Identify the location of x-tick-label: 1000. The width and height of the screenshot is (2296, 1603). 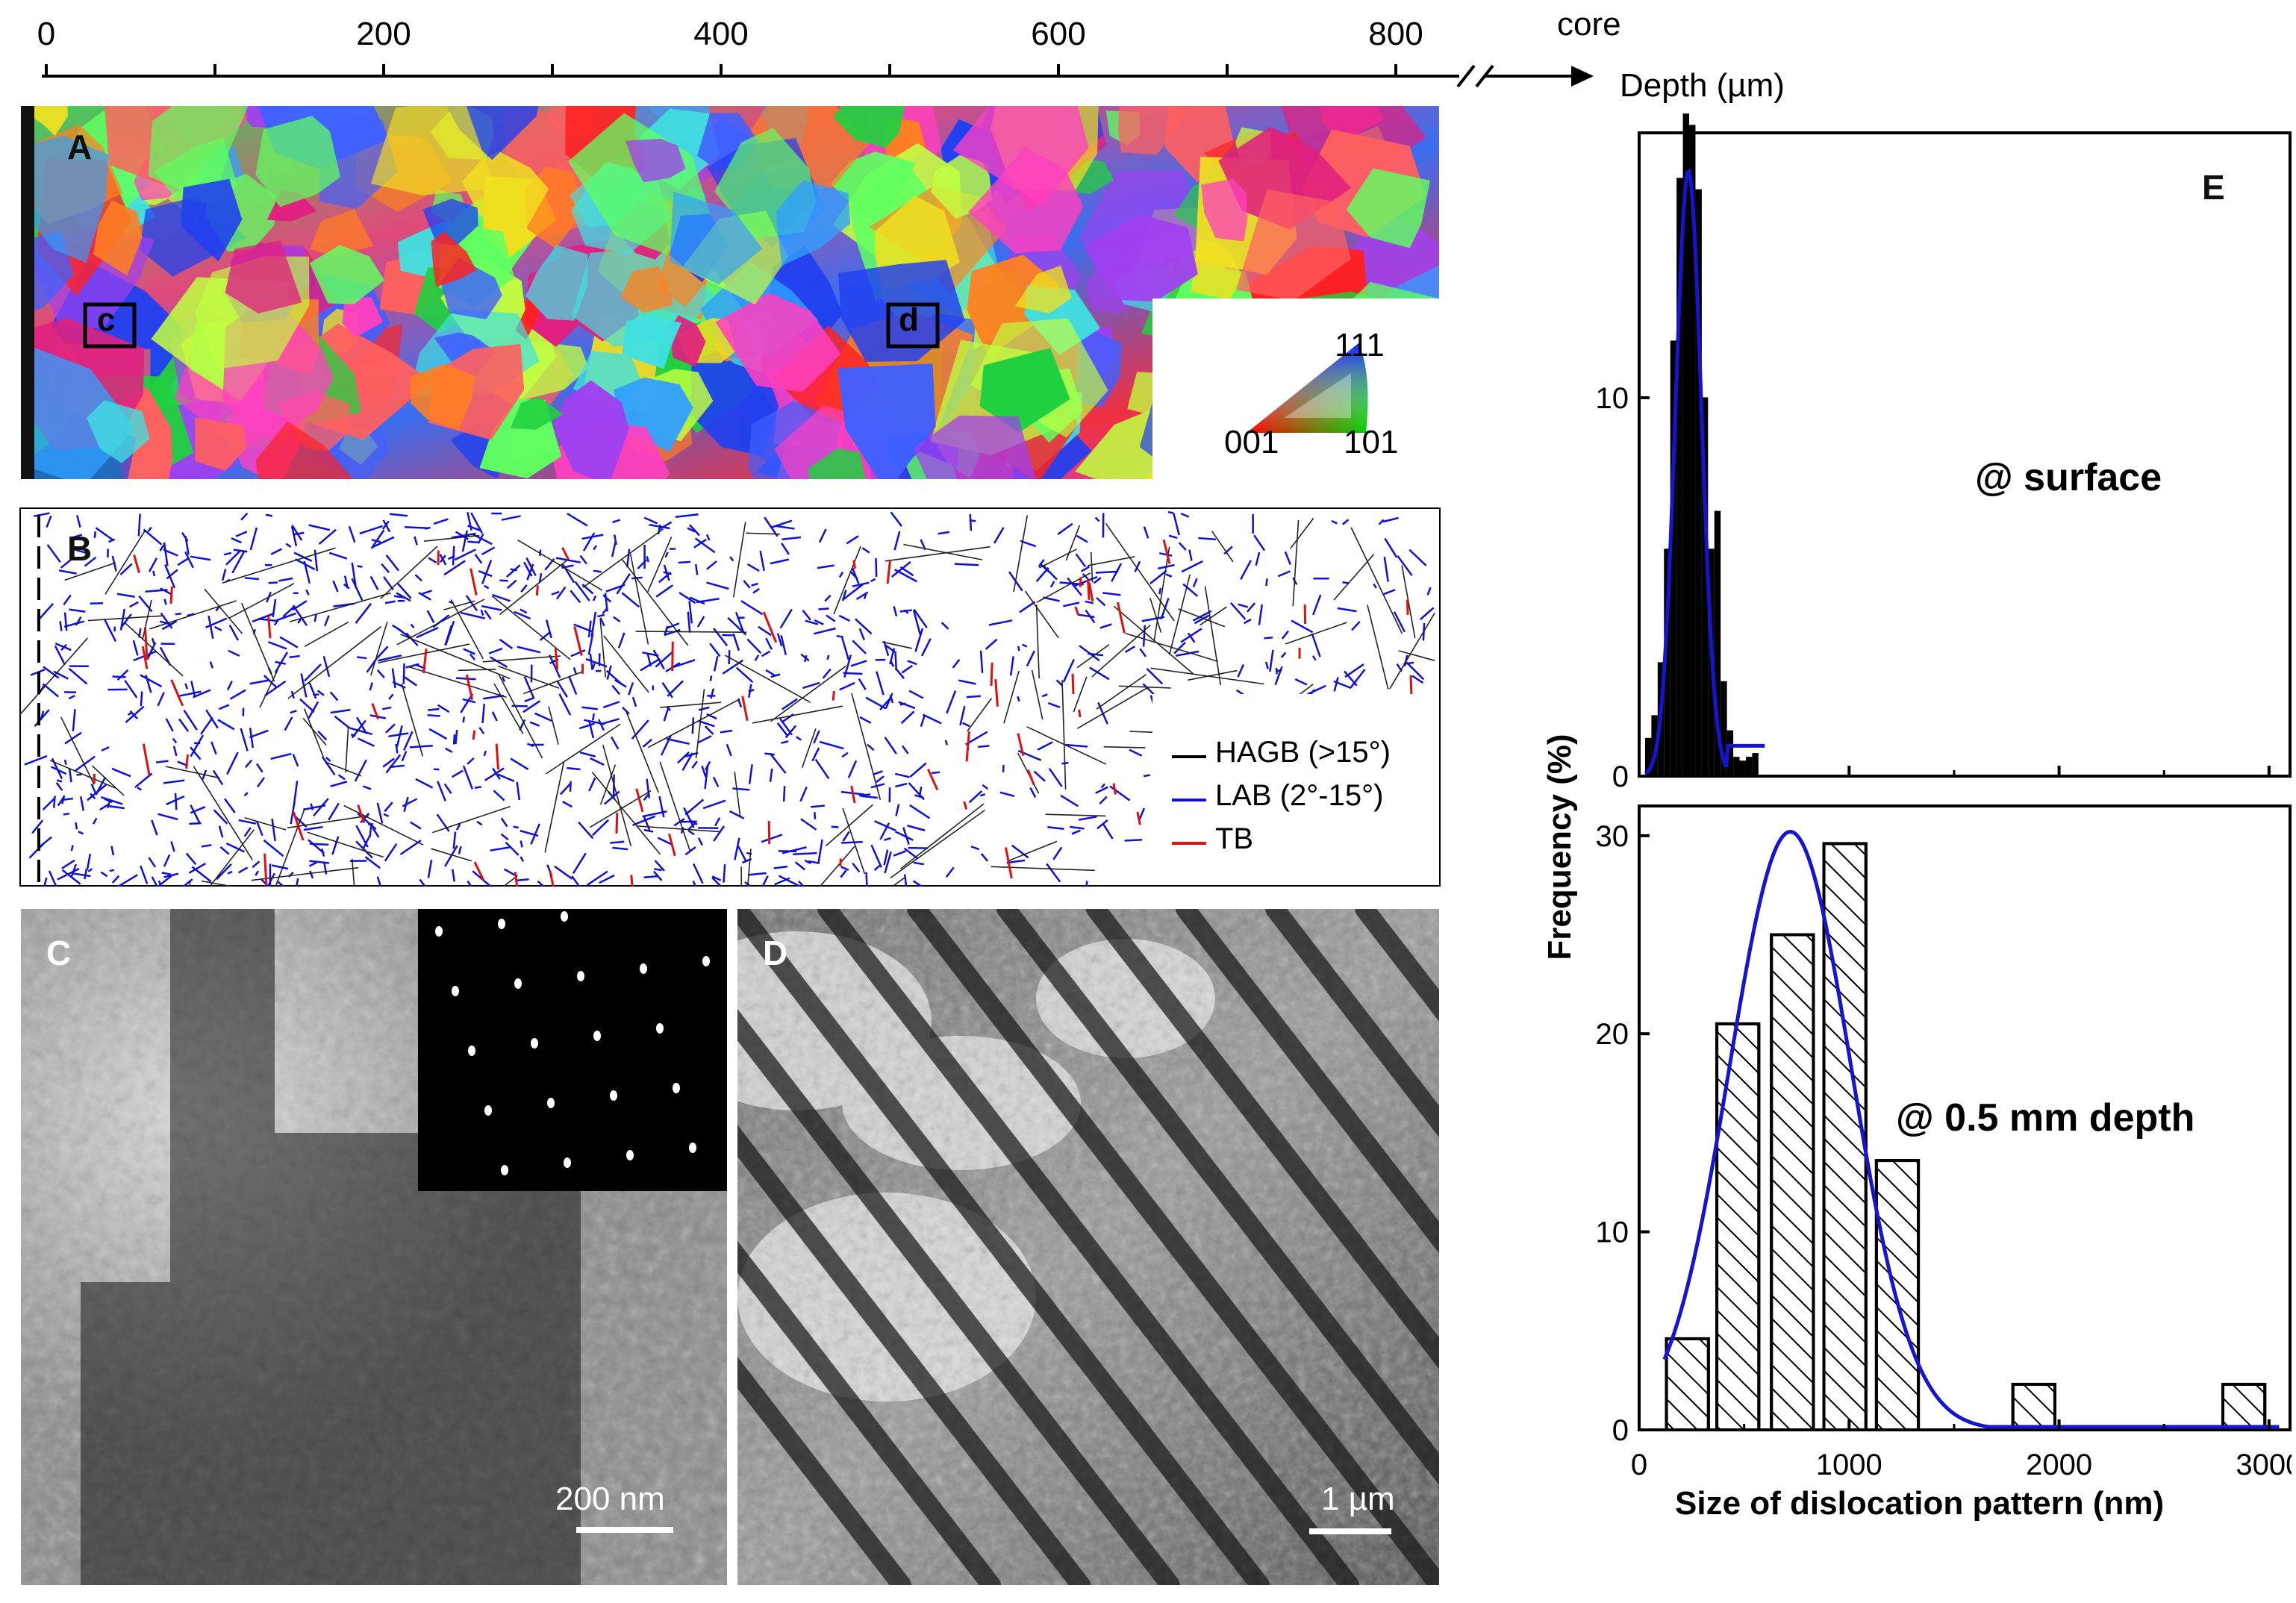
(1849, 1465).